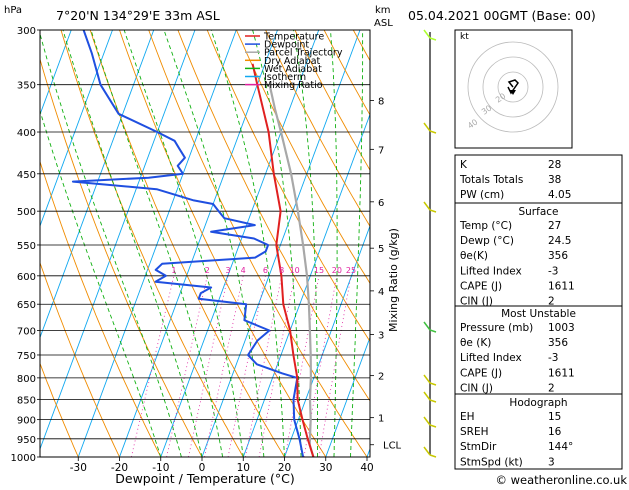  Describe the element at coordinates (319, 270) in the screenshot. I see `mixing-ratio-label: 15` at that location.